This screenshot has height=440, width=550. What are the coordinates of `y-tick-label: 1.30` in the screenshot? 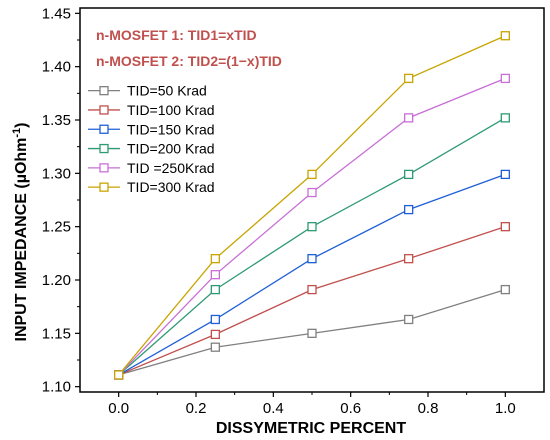 It's located at (56, 173).